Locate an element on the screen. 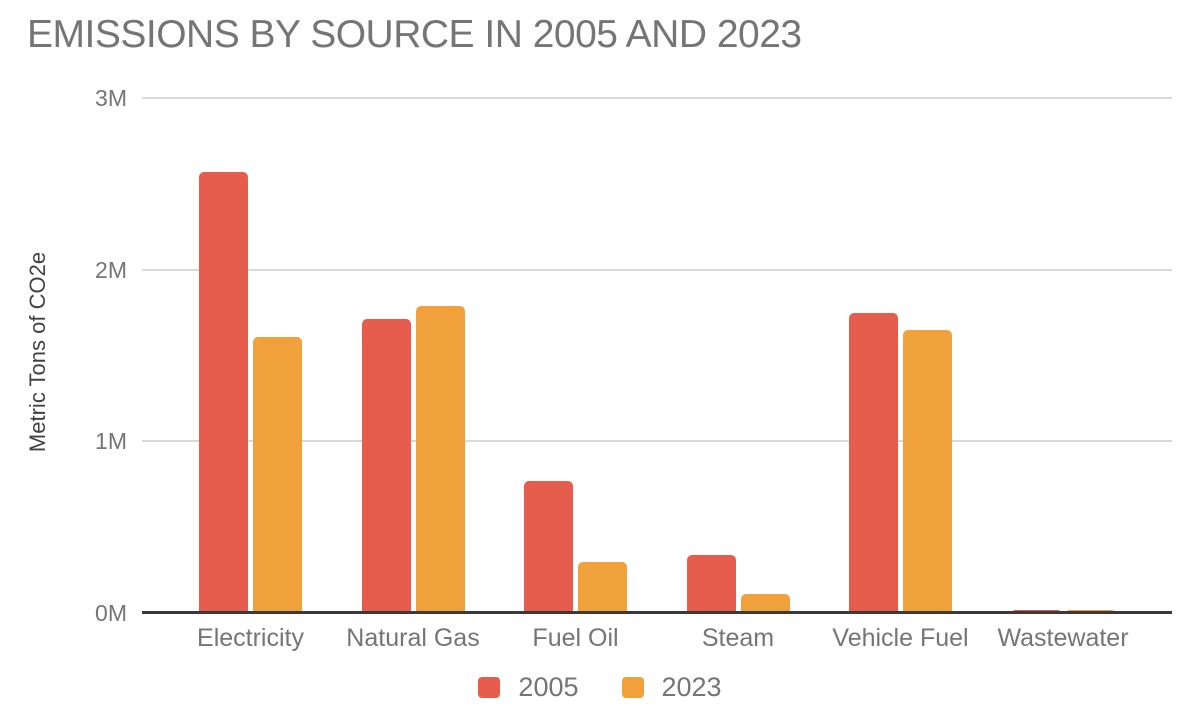 The image size is (1200, 723). bar-2023-steam is located at coordinates (765, 603).